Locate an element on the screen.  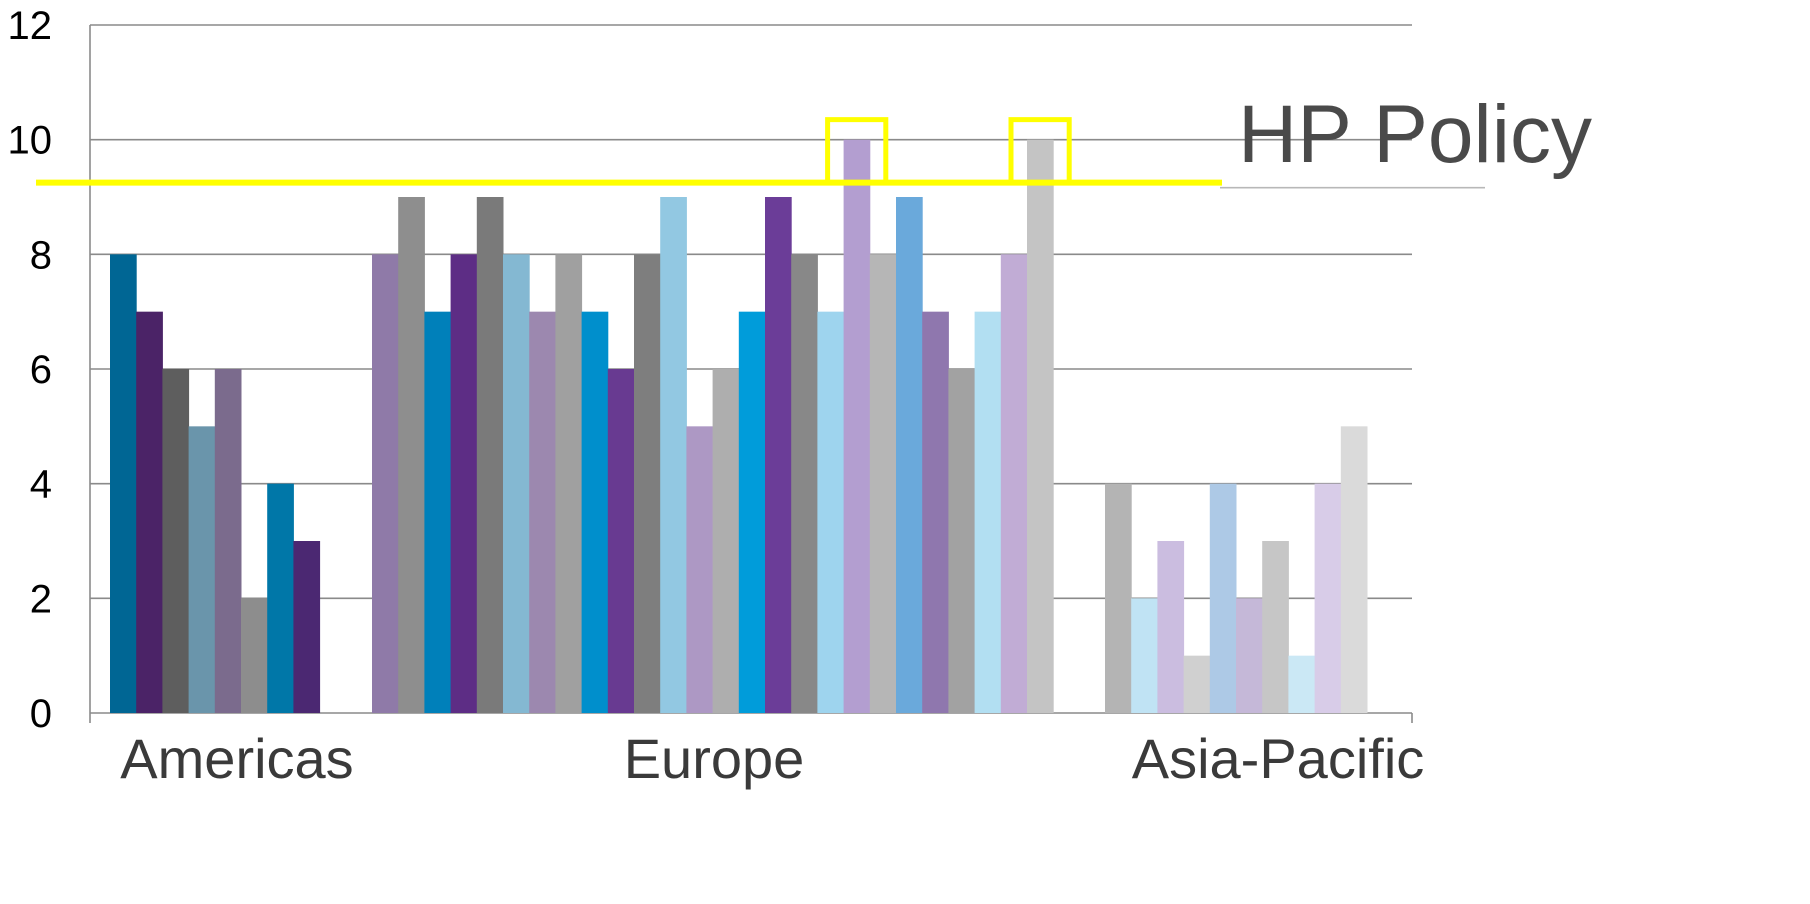
category-label: Americas is located at coordinates (236, 758).